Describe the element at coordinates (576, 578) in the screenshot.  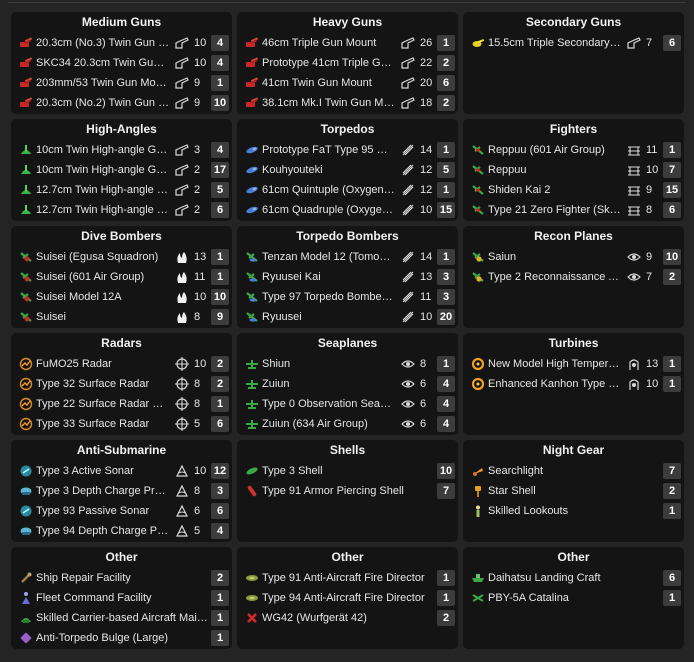
I see `equipment-row: Daihatsu Landing Craft 6` at that location.